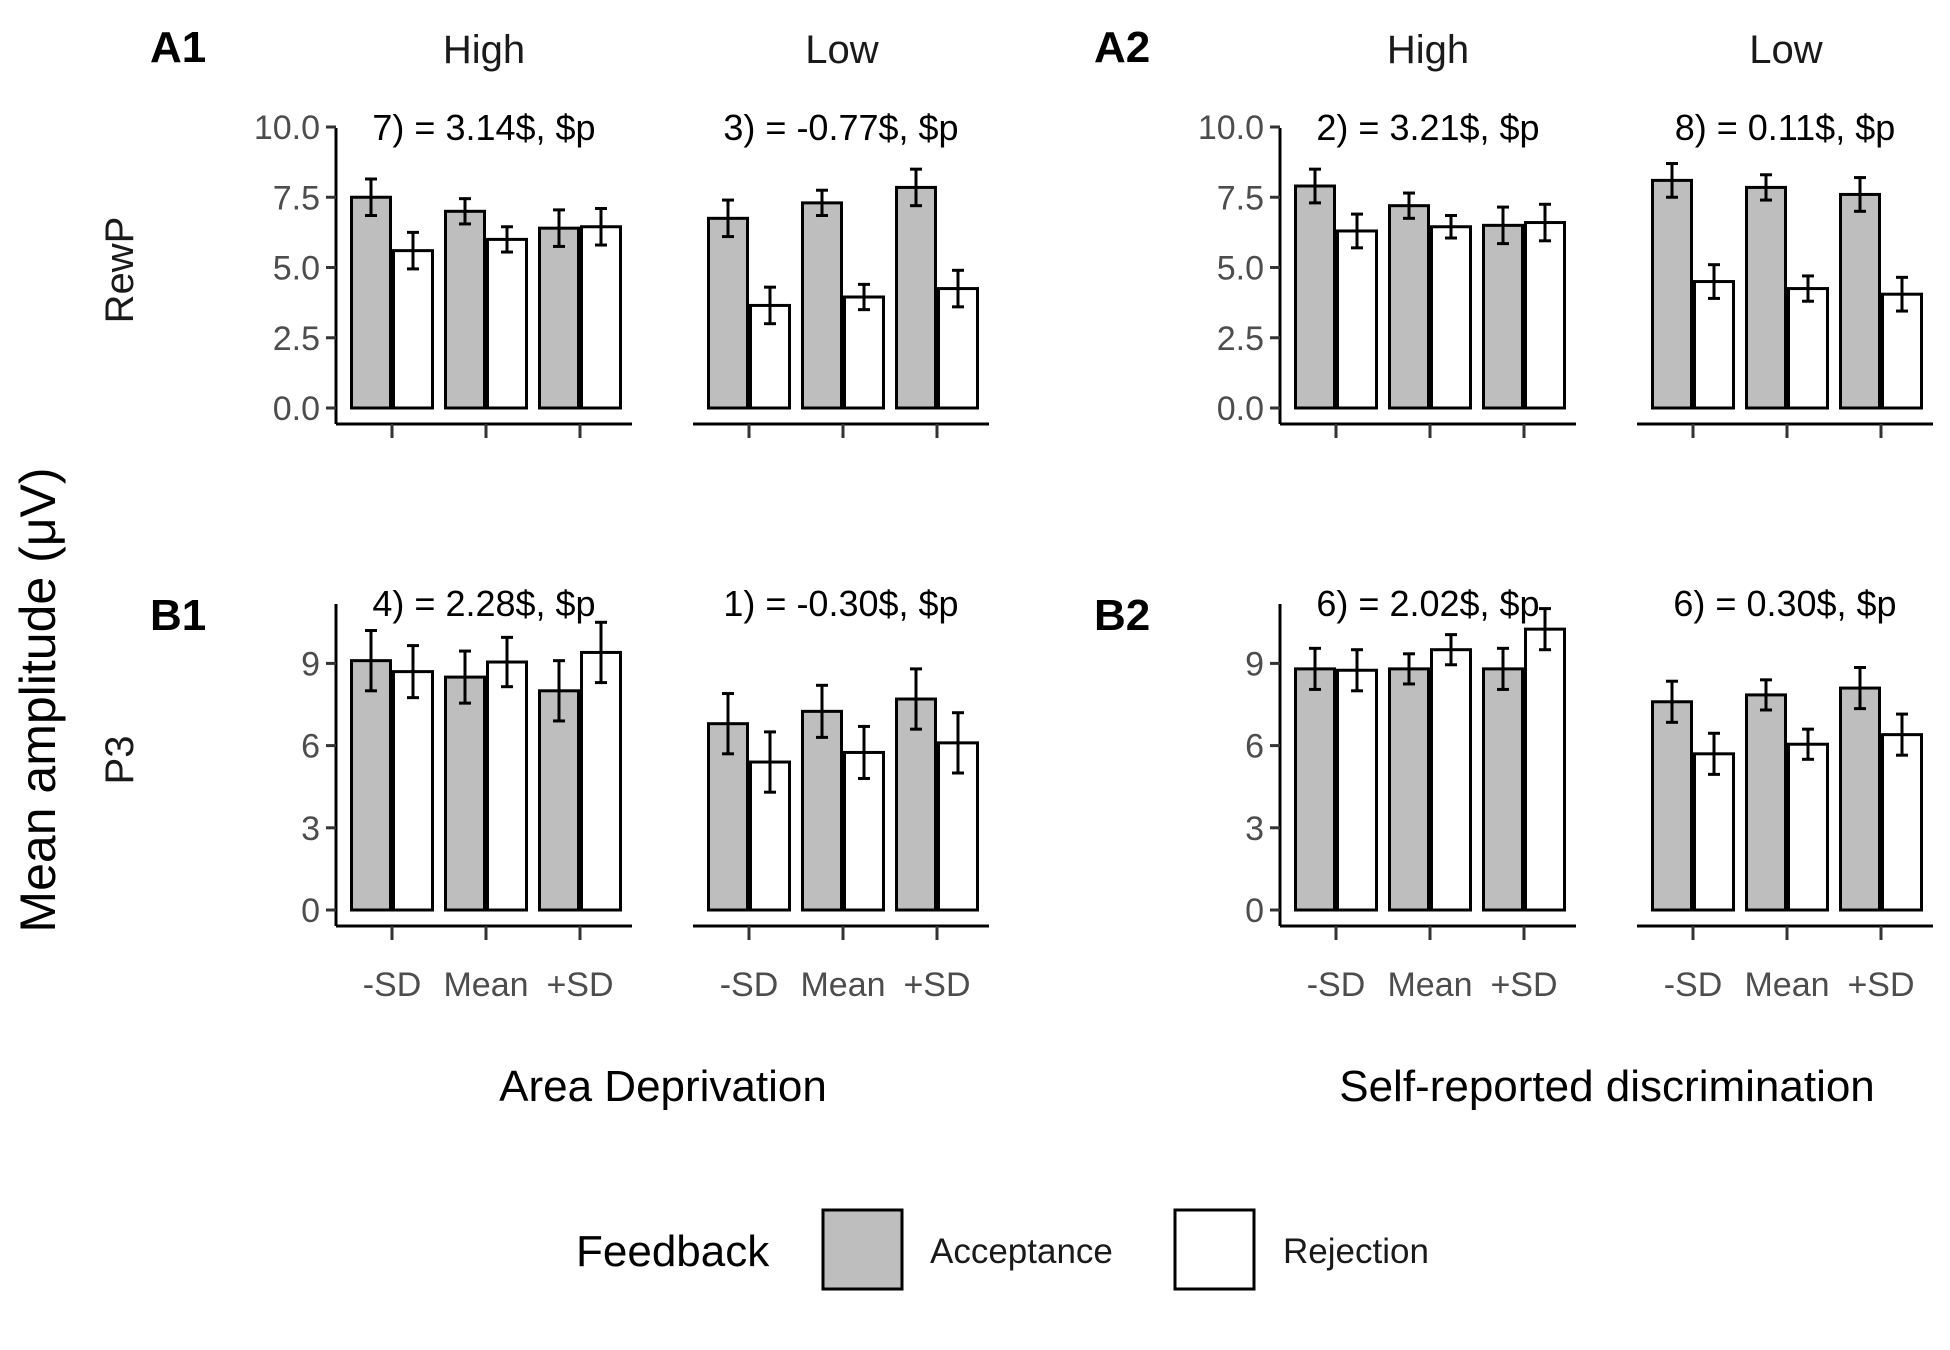  Describe the element at coordinates (484, 50) in the screenshot. I see `strip-a1-high: High` at that location.